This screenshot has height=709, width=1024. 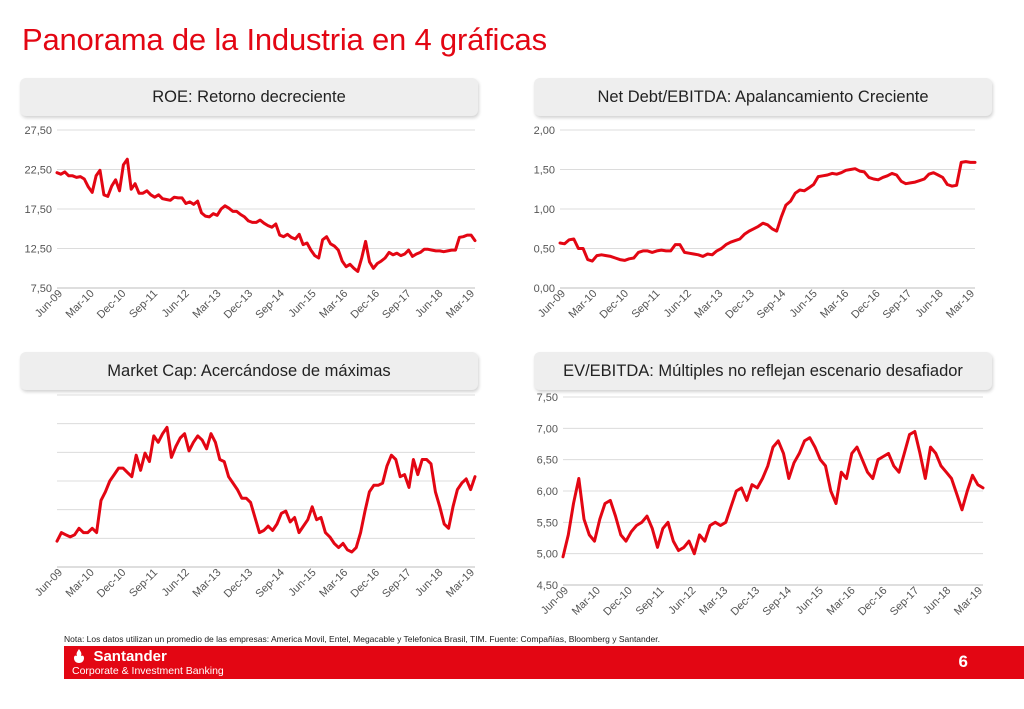 I want to click on y-tick-label: 1,00, so click(x=544, y=210).